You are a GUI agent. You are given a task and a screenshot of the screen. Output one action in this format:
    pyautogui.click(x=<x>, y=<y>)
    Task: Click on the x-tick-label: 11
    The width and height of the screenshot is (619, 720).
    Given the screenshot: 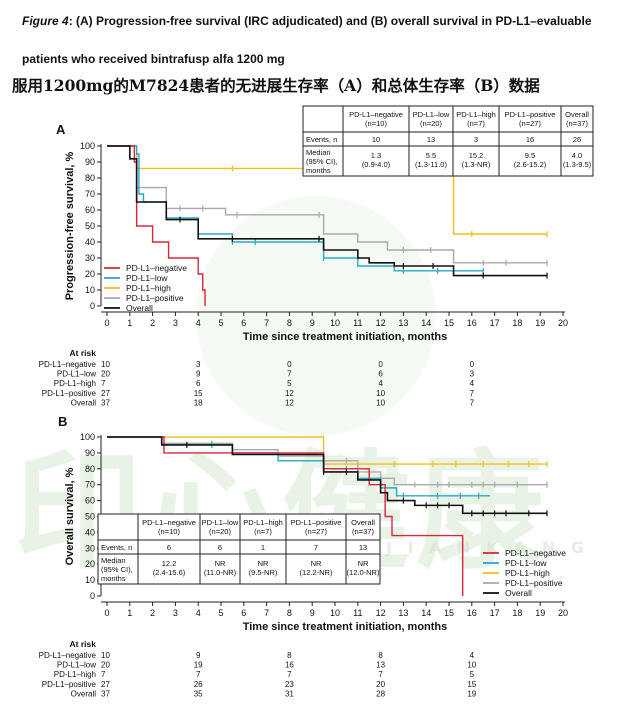 What is the action you would take?
    pyautogui.click(x=357, y=323)
    